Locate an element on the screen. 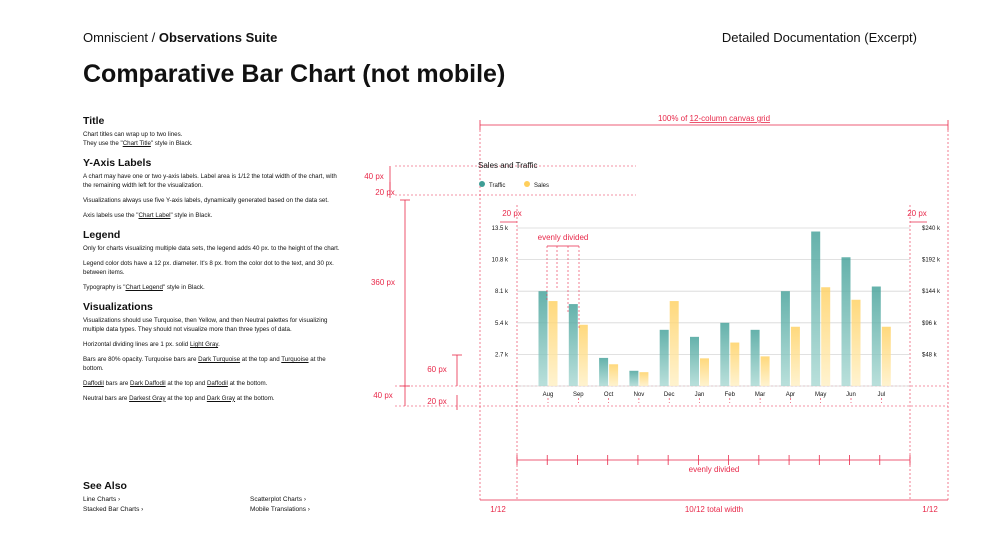 The image size is (1000, 560). y-right-tick-label: $48 k is located at coordinates (930, 355).